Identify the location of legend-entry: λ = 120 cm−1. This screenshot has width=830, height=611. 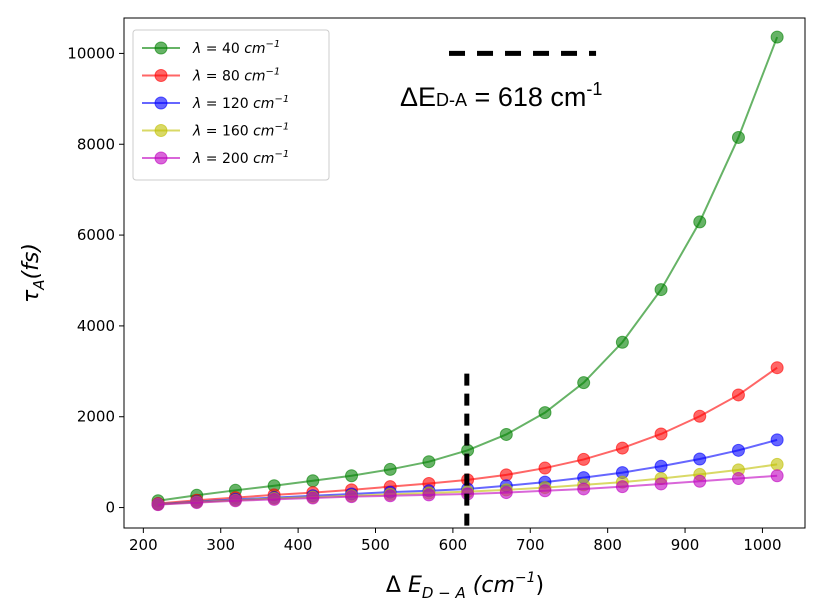
(215, 103).